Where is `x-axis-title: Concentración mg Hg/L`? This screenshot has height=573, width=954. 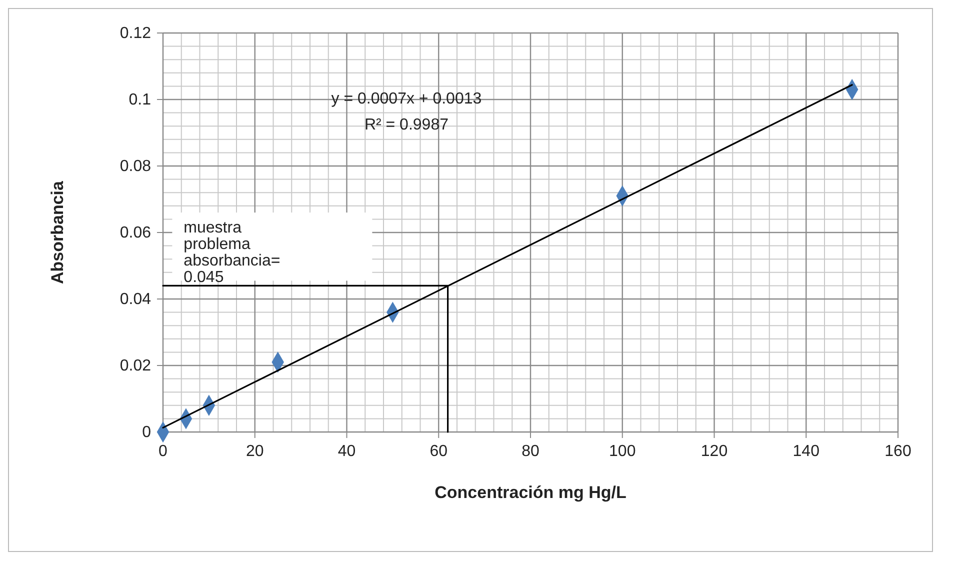
x-axis-title: Concentración mg Hg/L is located at coordinates (530, 492).